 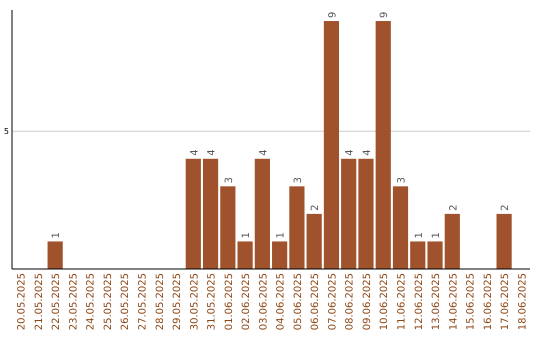 What do you see at coordinates (471, 301) in the screenshot?
I see `x-tick-label: 15.06.2025` at bounding box center [471, 301].